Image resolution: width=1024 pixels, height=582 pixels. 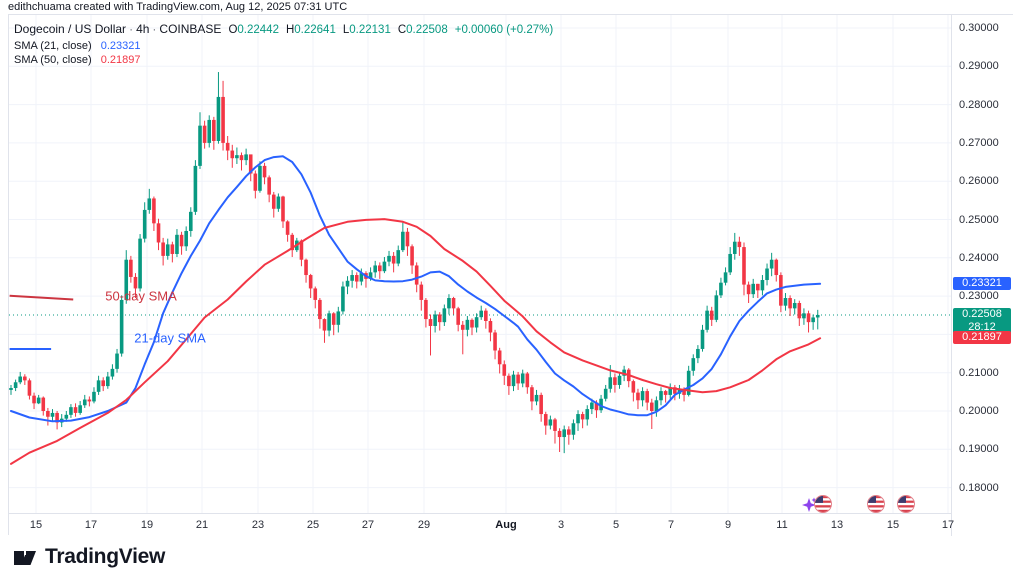 I want to click on price-axis-label: 0.28000, so click(x=979, y=104).